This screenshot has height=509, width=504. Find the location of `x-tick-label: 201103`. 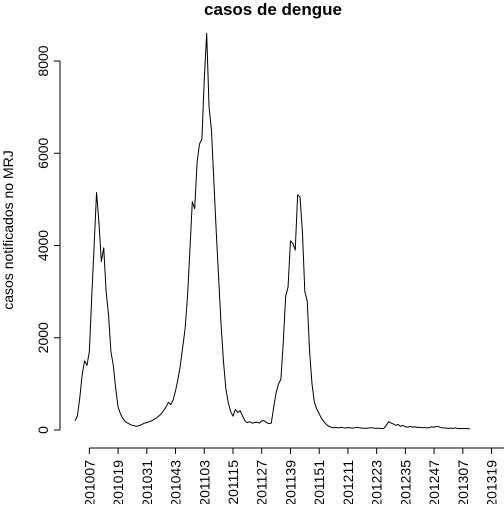

x-tick-label: 201103 is located at coordinates (204, 482).